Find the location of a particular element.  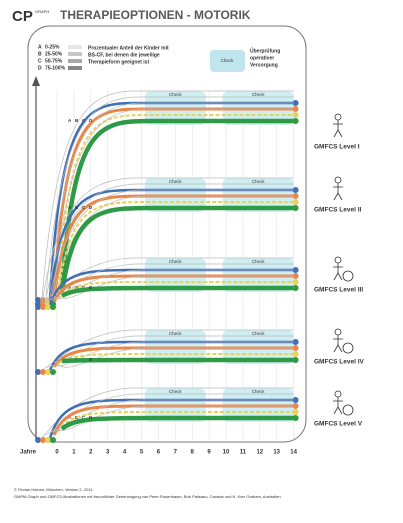

legend-range: 0-25% is located at coordinates (52, 47).